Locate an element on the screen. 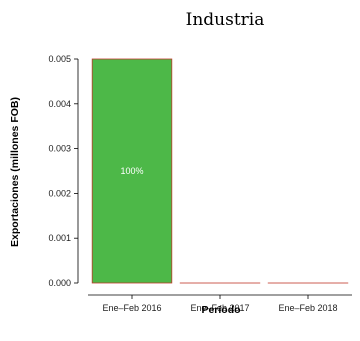 The width and height of the screenshot is (360, 341). chart-title: Industria is located at coordinates (225, 20).